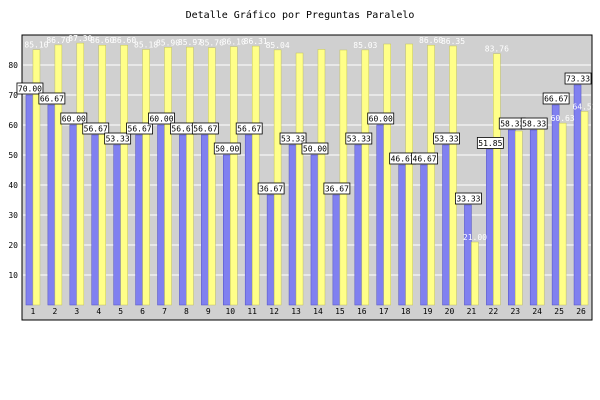 This screenshot has width=600, height=400. I want to click on y-tick-label: 40, so click(13, 185).